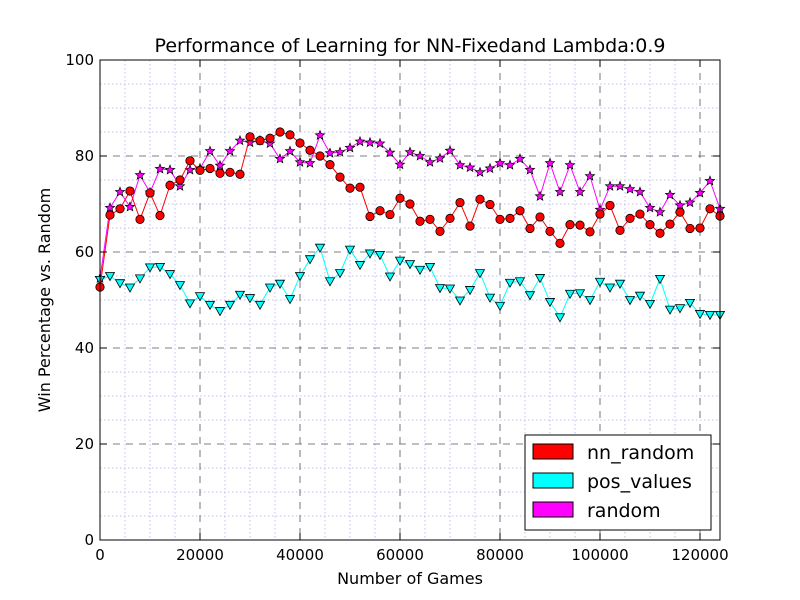 This screenshot has width=800, height=600. What do you see at coordinates (553, 509) in the screenshot?
I see `legend-swatch` at bounding box center [553, 509].